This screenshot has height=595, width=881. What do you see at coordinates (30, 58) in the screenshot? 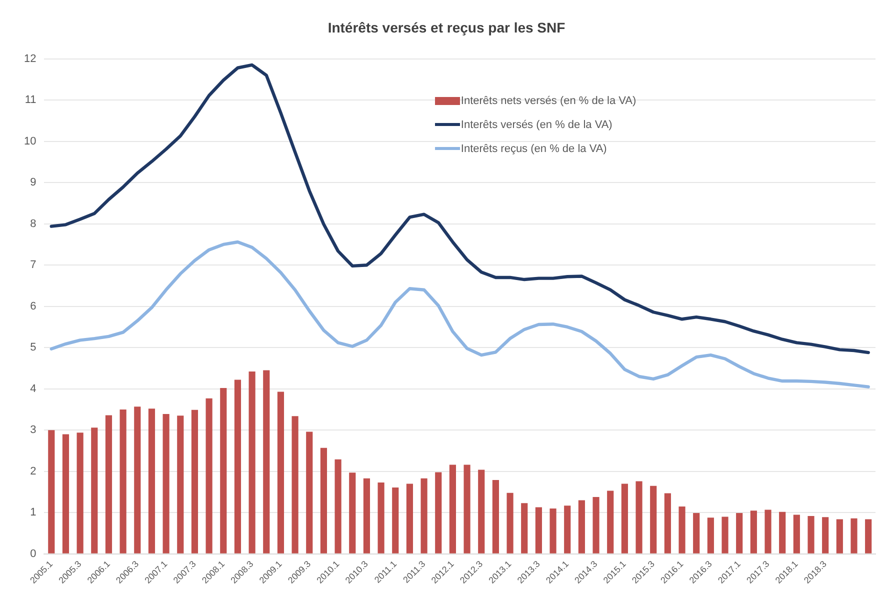
I see `y-tick-label: 12` at bounding box center [30, 58].